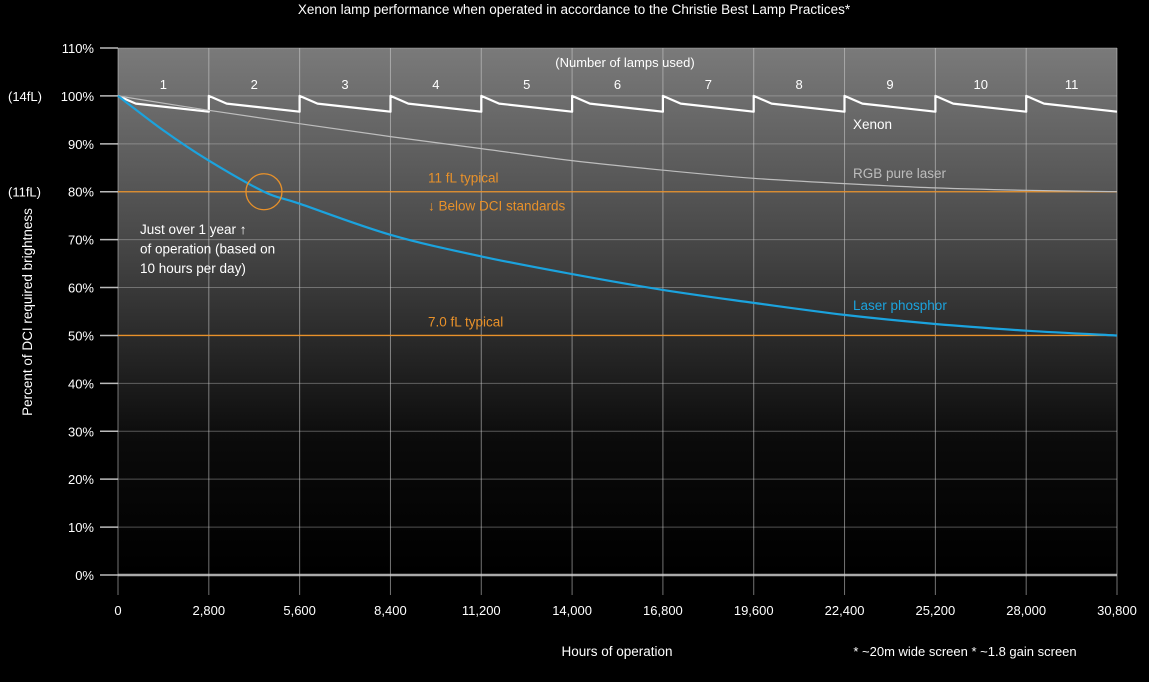 Image resolution: width=1149 pixels, height=682 pixels. I want to click on annotation-text: of operation (based on, so click(207, 249).